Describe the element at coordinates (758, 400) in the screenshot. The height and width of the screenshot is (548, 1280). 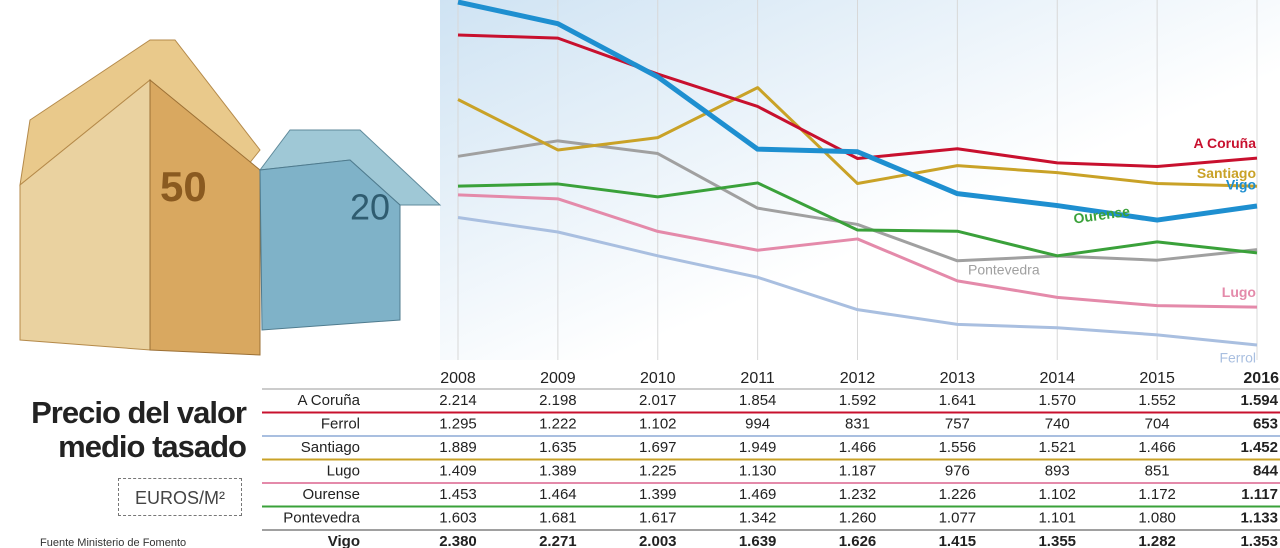
I see `table-cell: 1.854` at that location.